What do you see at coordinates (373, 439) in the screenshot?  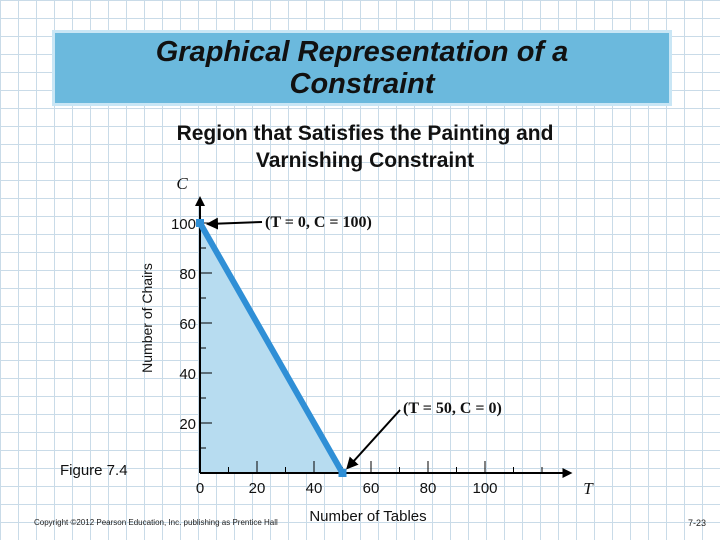 I see `annotation-arrow-bottom` at bounding box center [373, 439].